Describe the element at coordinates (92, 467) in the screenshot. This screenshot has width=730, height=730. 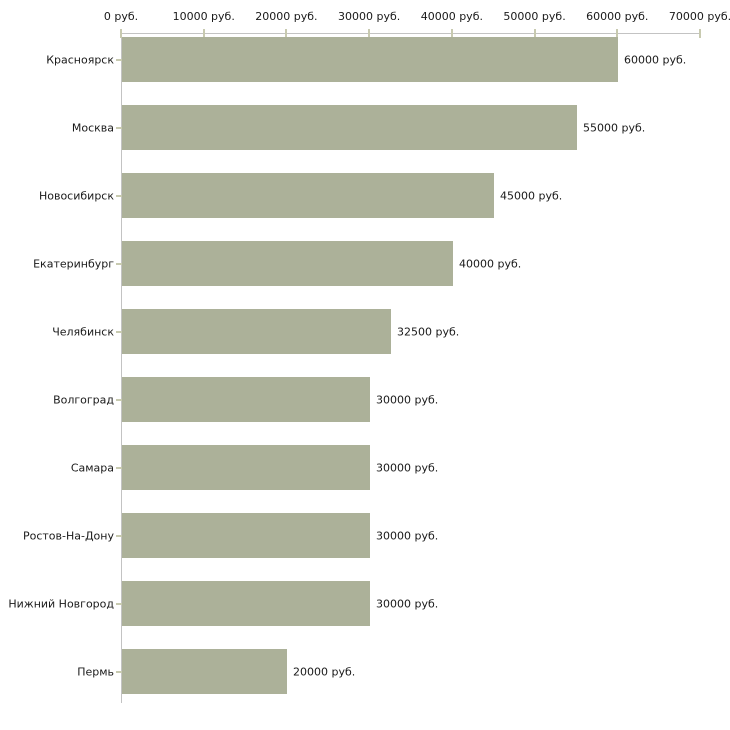
I see `category-label: Самара` at that location.